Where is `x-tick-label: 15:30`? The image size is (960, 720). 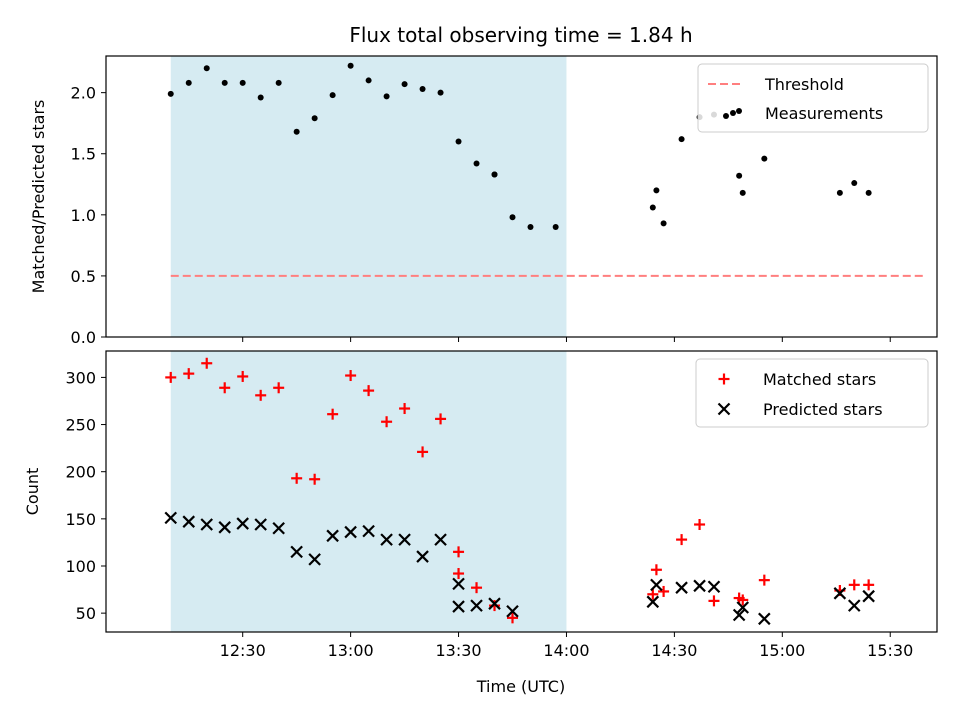
x-tick-label: 15:30 is located at coordinates (890, 650).